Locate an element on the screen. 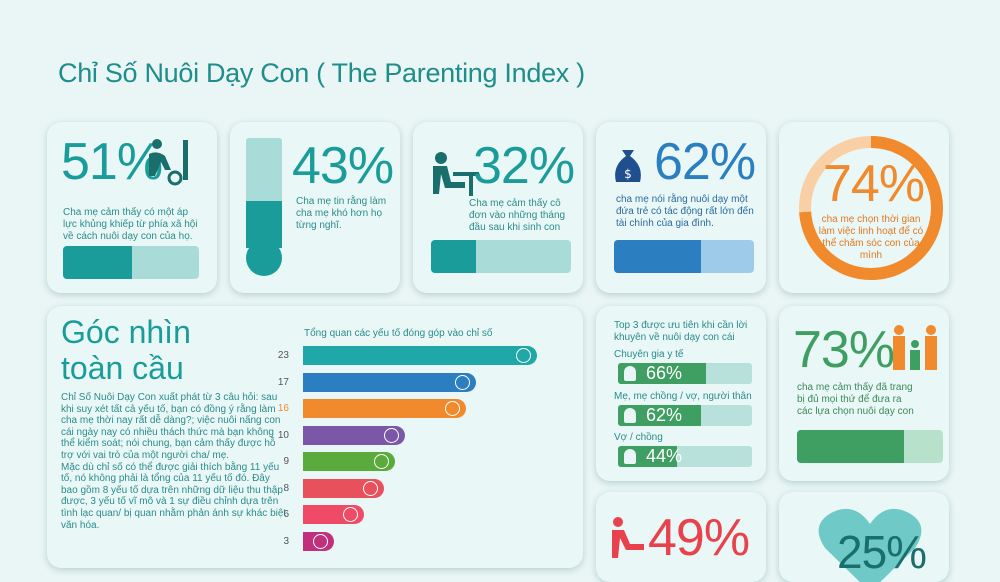 This screenshot has height=582, width=1000. family-icon is located at coordinates (915, 347).